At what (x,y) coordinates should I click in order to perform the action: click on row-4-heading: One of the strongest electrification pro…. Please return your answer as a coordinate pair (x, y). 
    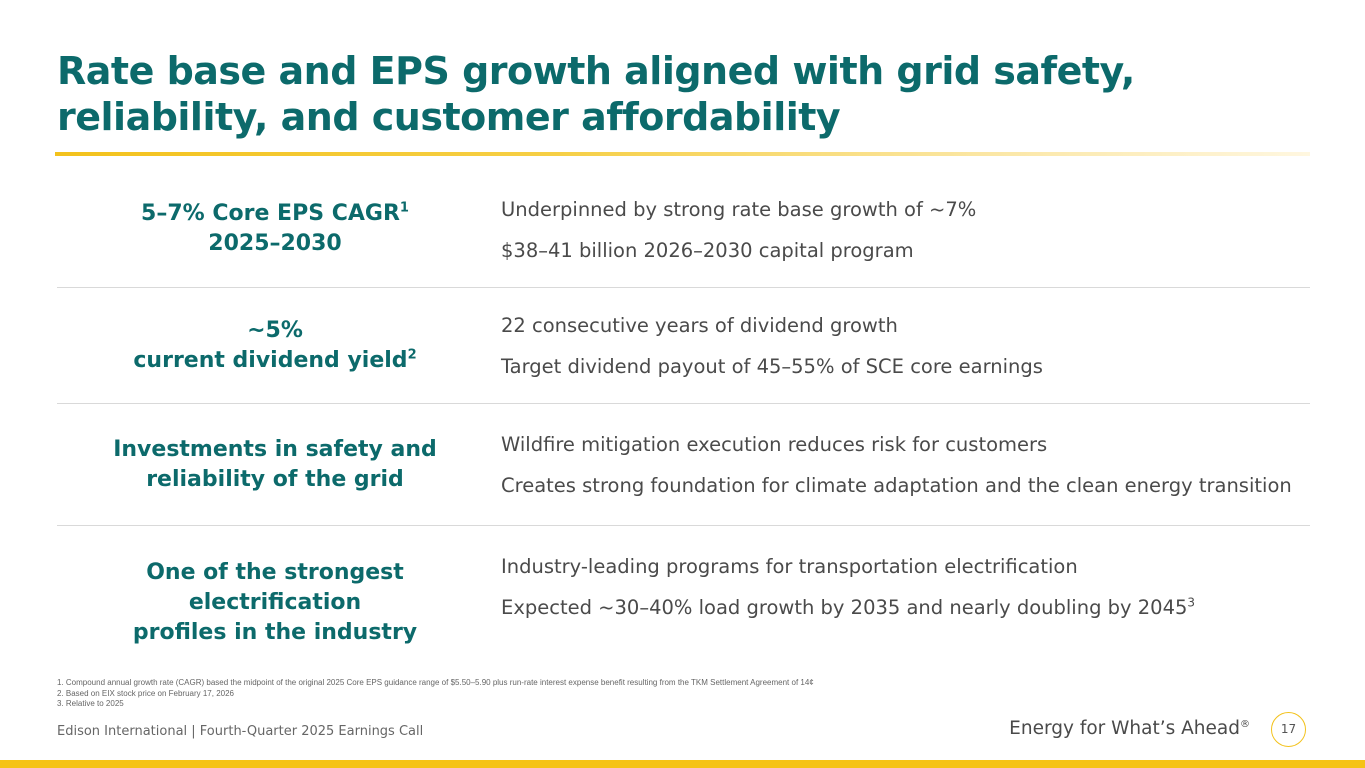
    Looking at the image, I should click on (275, 603).